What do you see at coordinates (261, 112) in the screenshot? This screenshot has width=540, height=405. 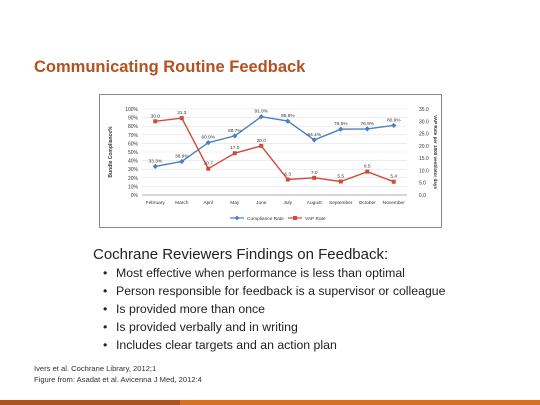 I see `data-label: 91.0%` at bounding box center [261, 112].